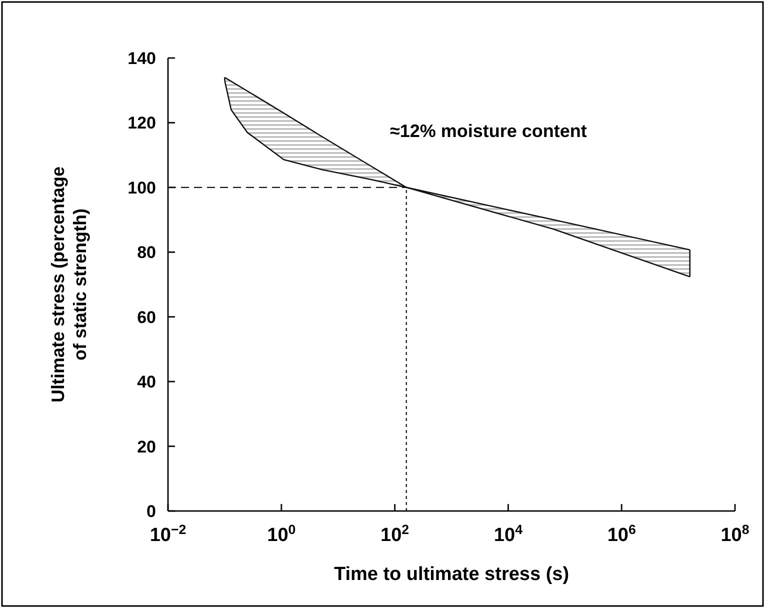 Image resolution: width=765 pixels, height=608 pixels. What do you see at coordinates (69, 284) in the screenshot?
I see `y-axis-title: Ultimate stress (percentage of static strength)` at bounding box center [69, 284].